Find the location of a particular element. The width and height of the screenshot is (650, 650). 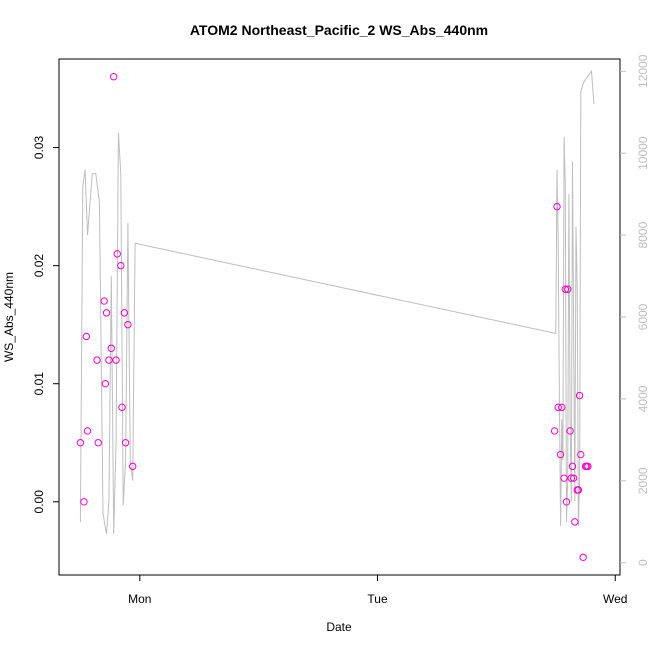

right-y-tick-label: 0 is located at coordinates (643, 562).